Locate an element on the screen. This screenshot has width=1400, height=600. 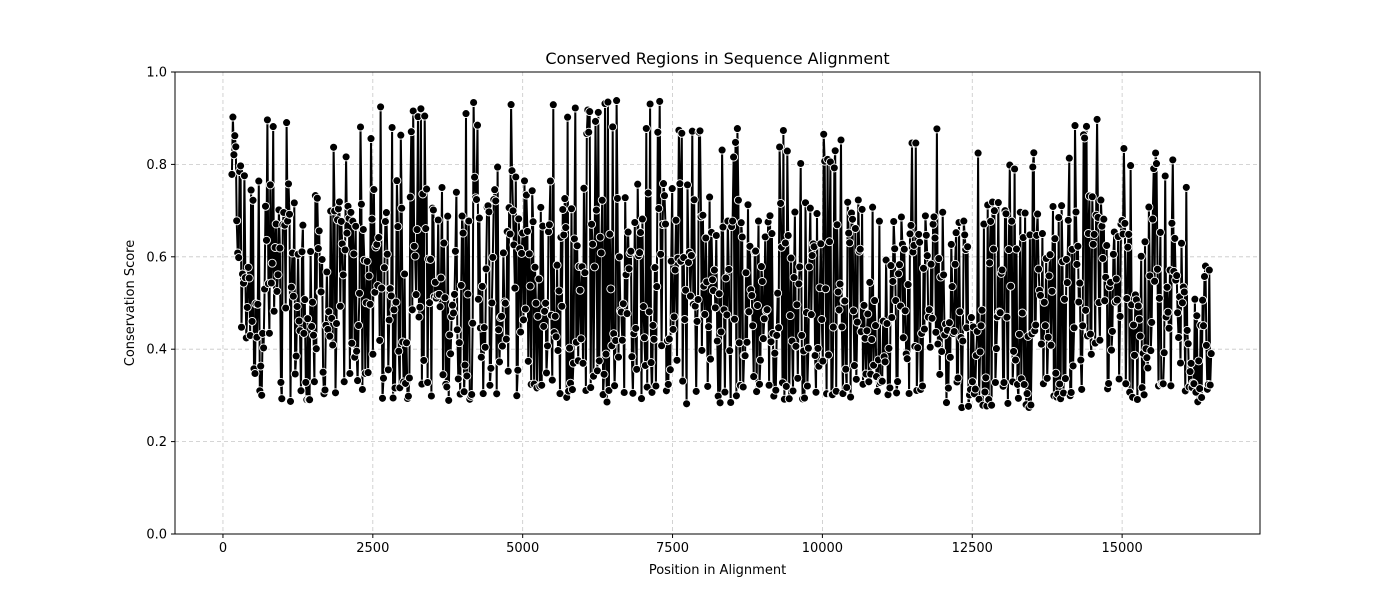
y-tick-label: 0.2 is located at coordinates (156, 442).